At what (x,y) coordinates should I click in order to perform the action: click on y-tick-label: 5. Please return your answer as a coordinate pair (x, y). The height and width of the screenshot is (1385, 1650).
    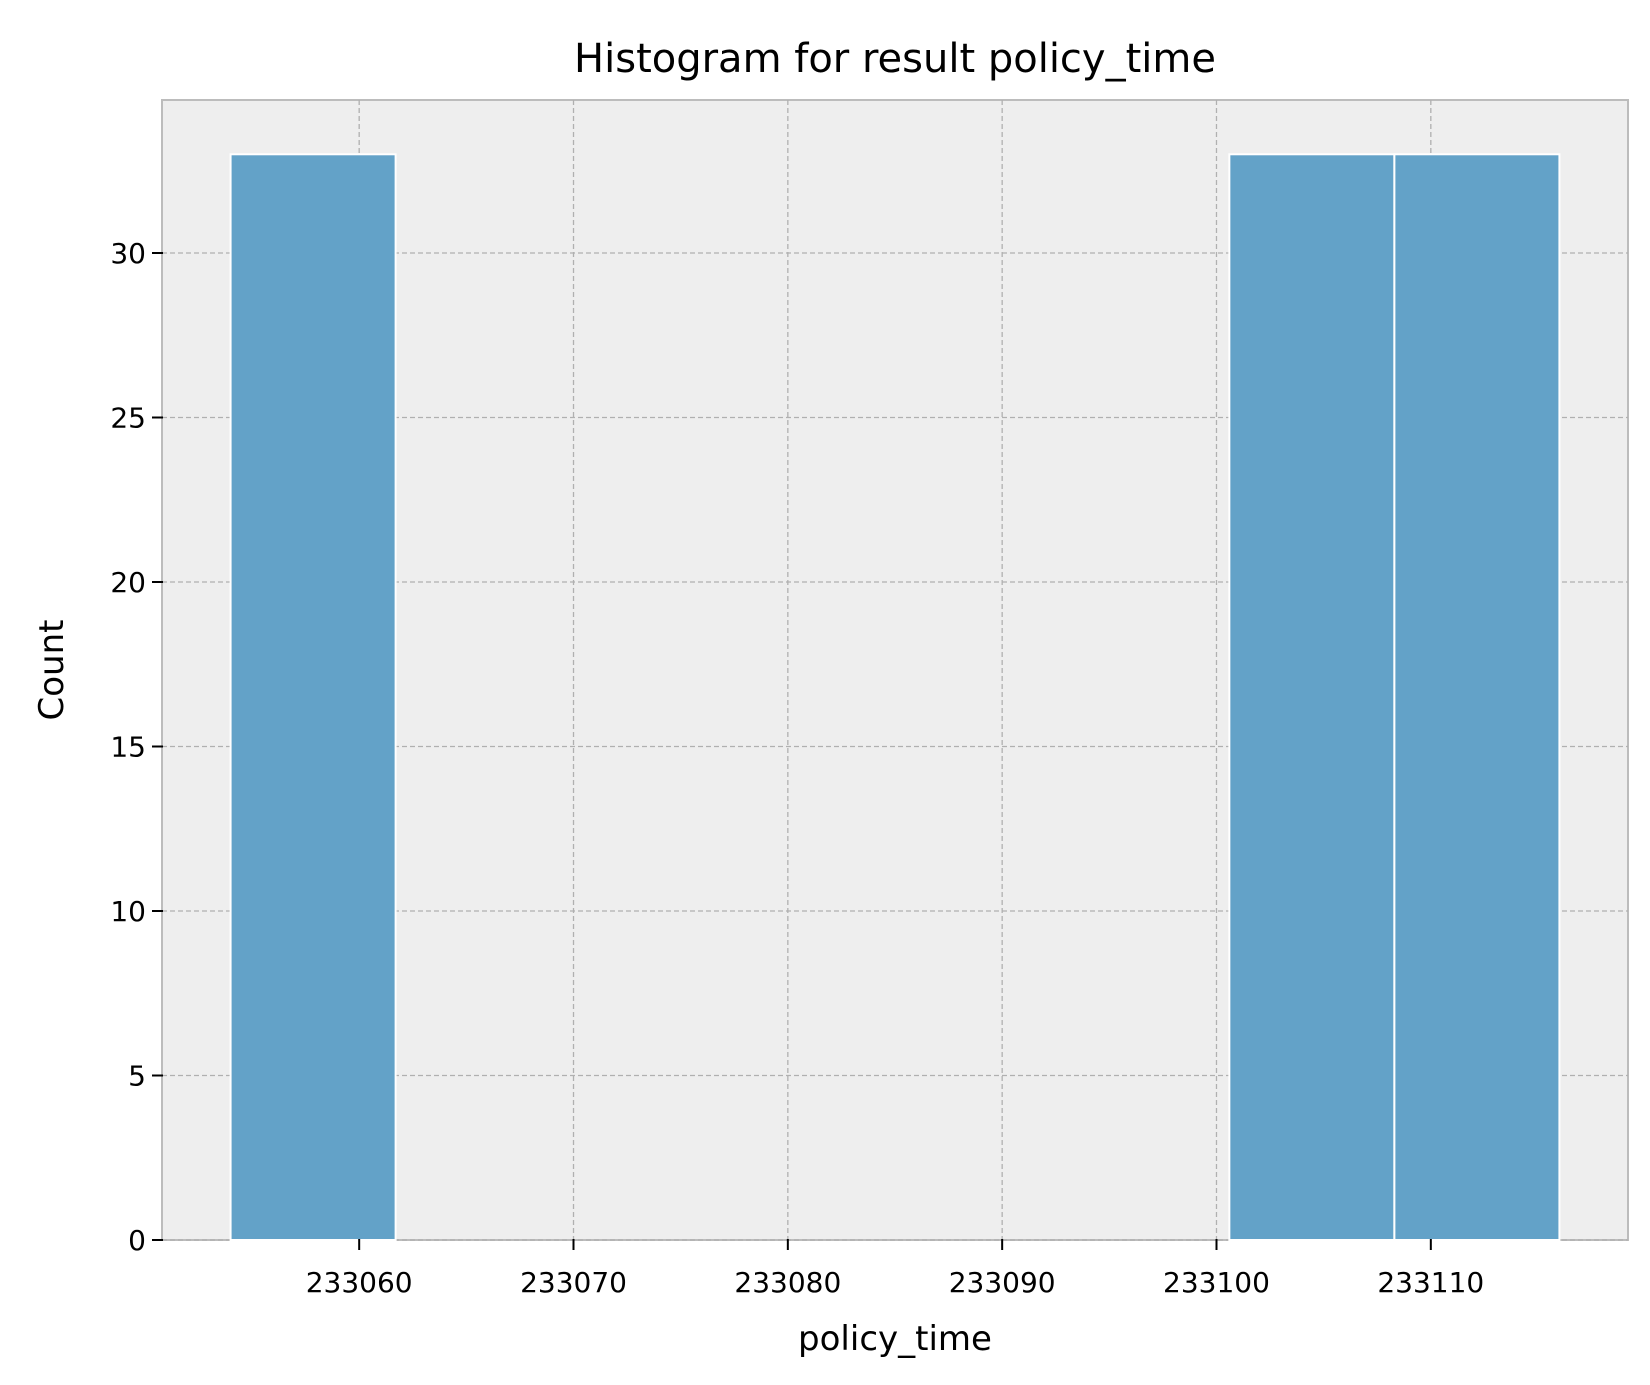
    Looking at the image, I should click on (137, 1075).